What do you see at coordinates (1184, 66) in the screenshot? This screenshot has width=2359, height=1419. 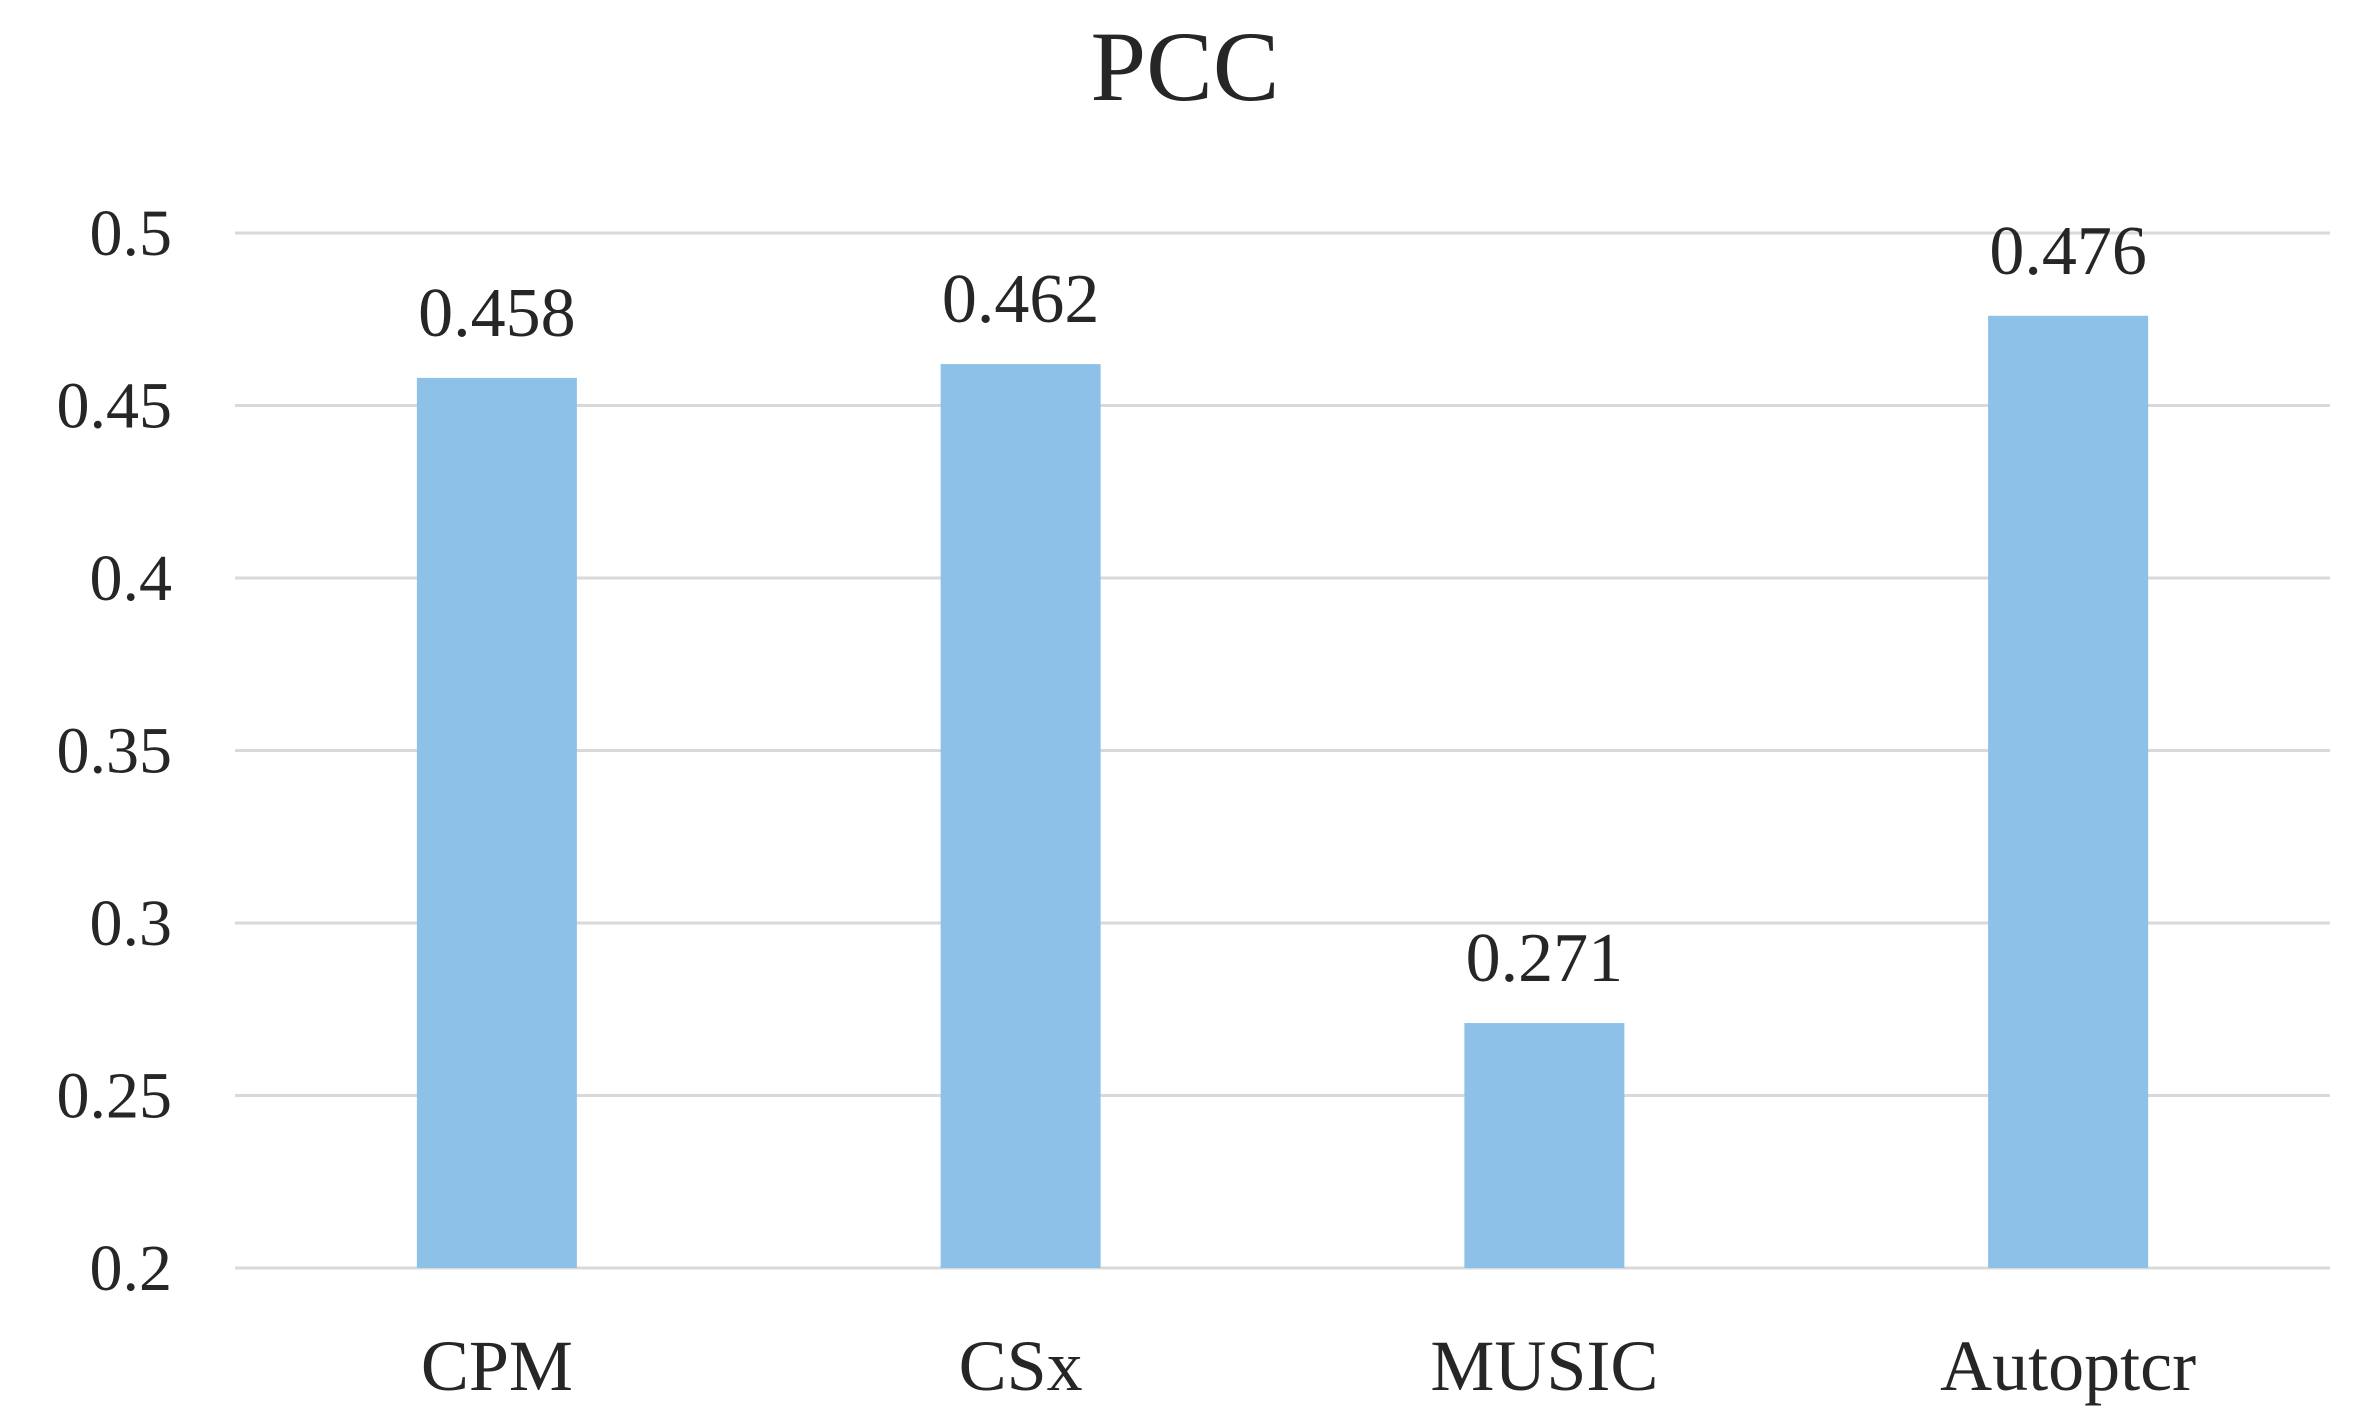 I see `chart-title: PCC` at bounding box center [1184, 66].